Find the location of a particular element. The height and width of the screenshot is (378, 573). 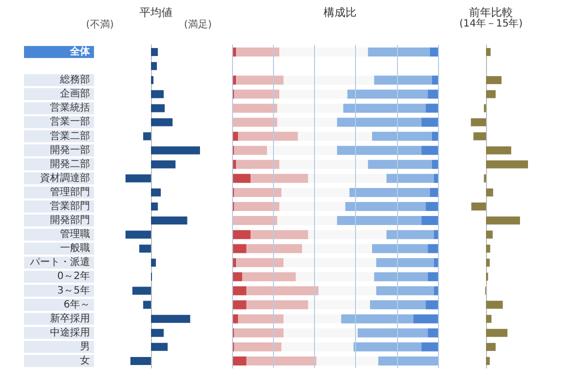

y-tick-label: 一般職 is located at coordinates (75, 248).